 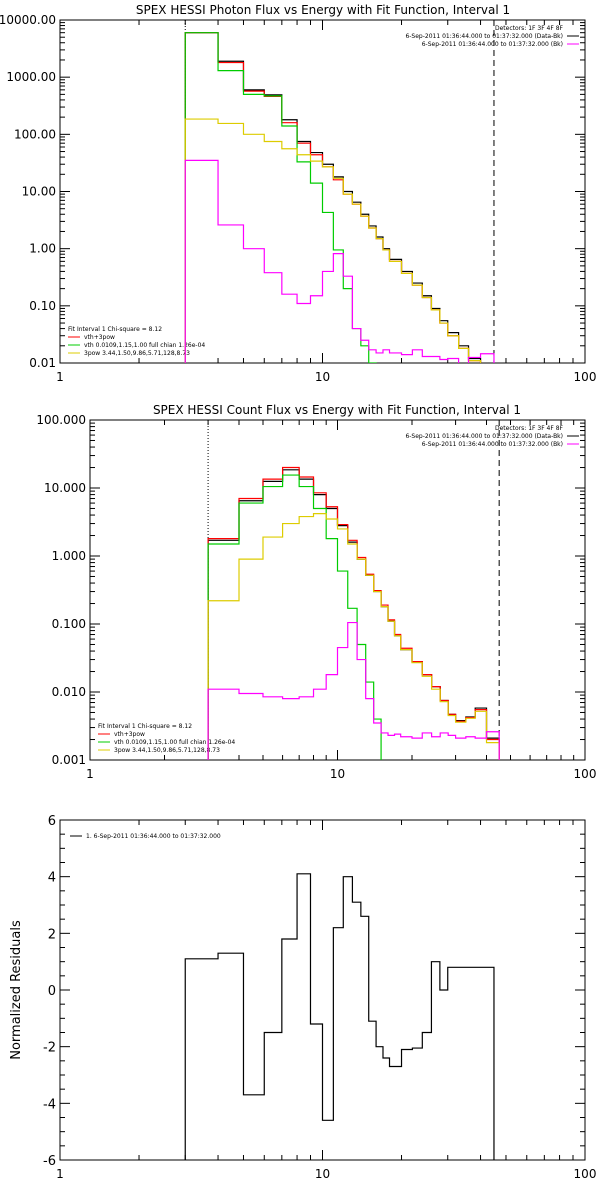 I want to click on panel-3-y-tick-label: 4, so click(x=52, y=878).